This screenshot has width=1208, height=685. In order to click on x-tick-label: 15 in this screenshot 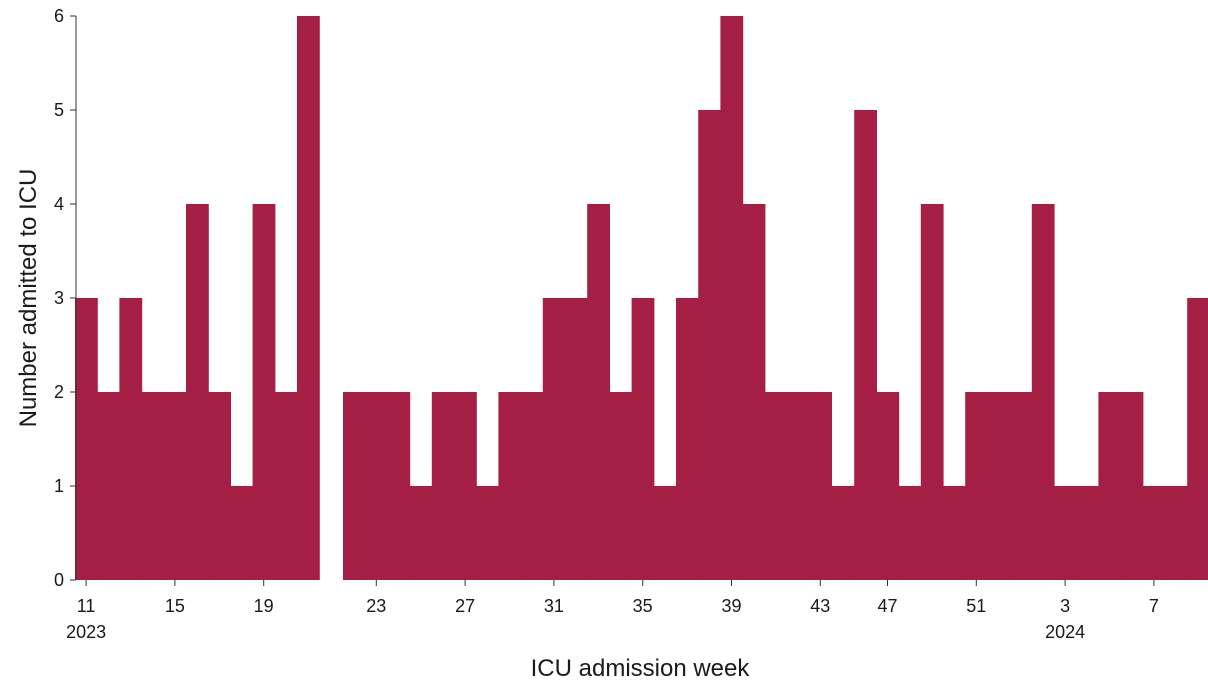, I will do `click(175, 606)`.